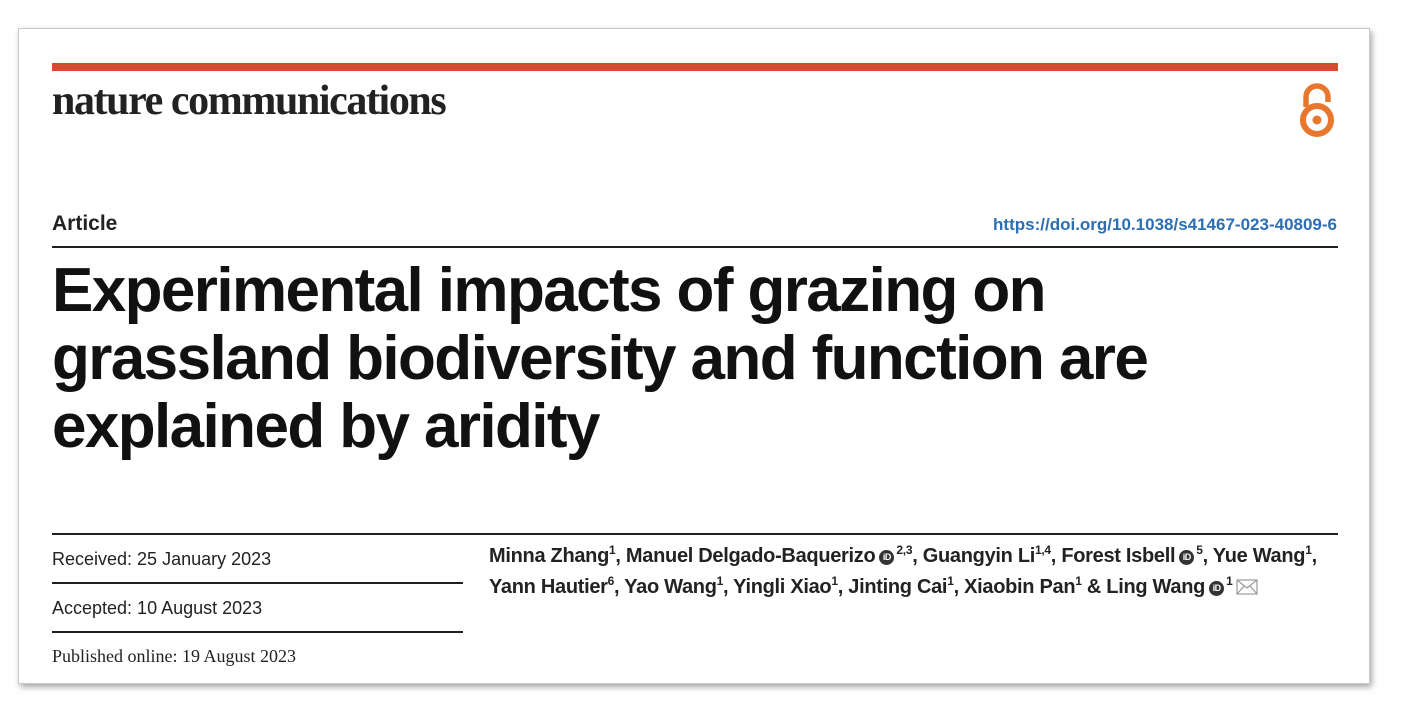 This screenshot has width=1408, height=710. I want to click on author-name: Minna Zhang, so click(549, 556).